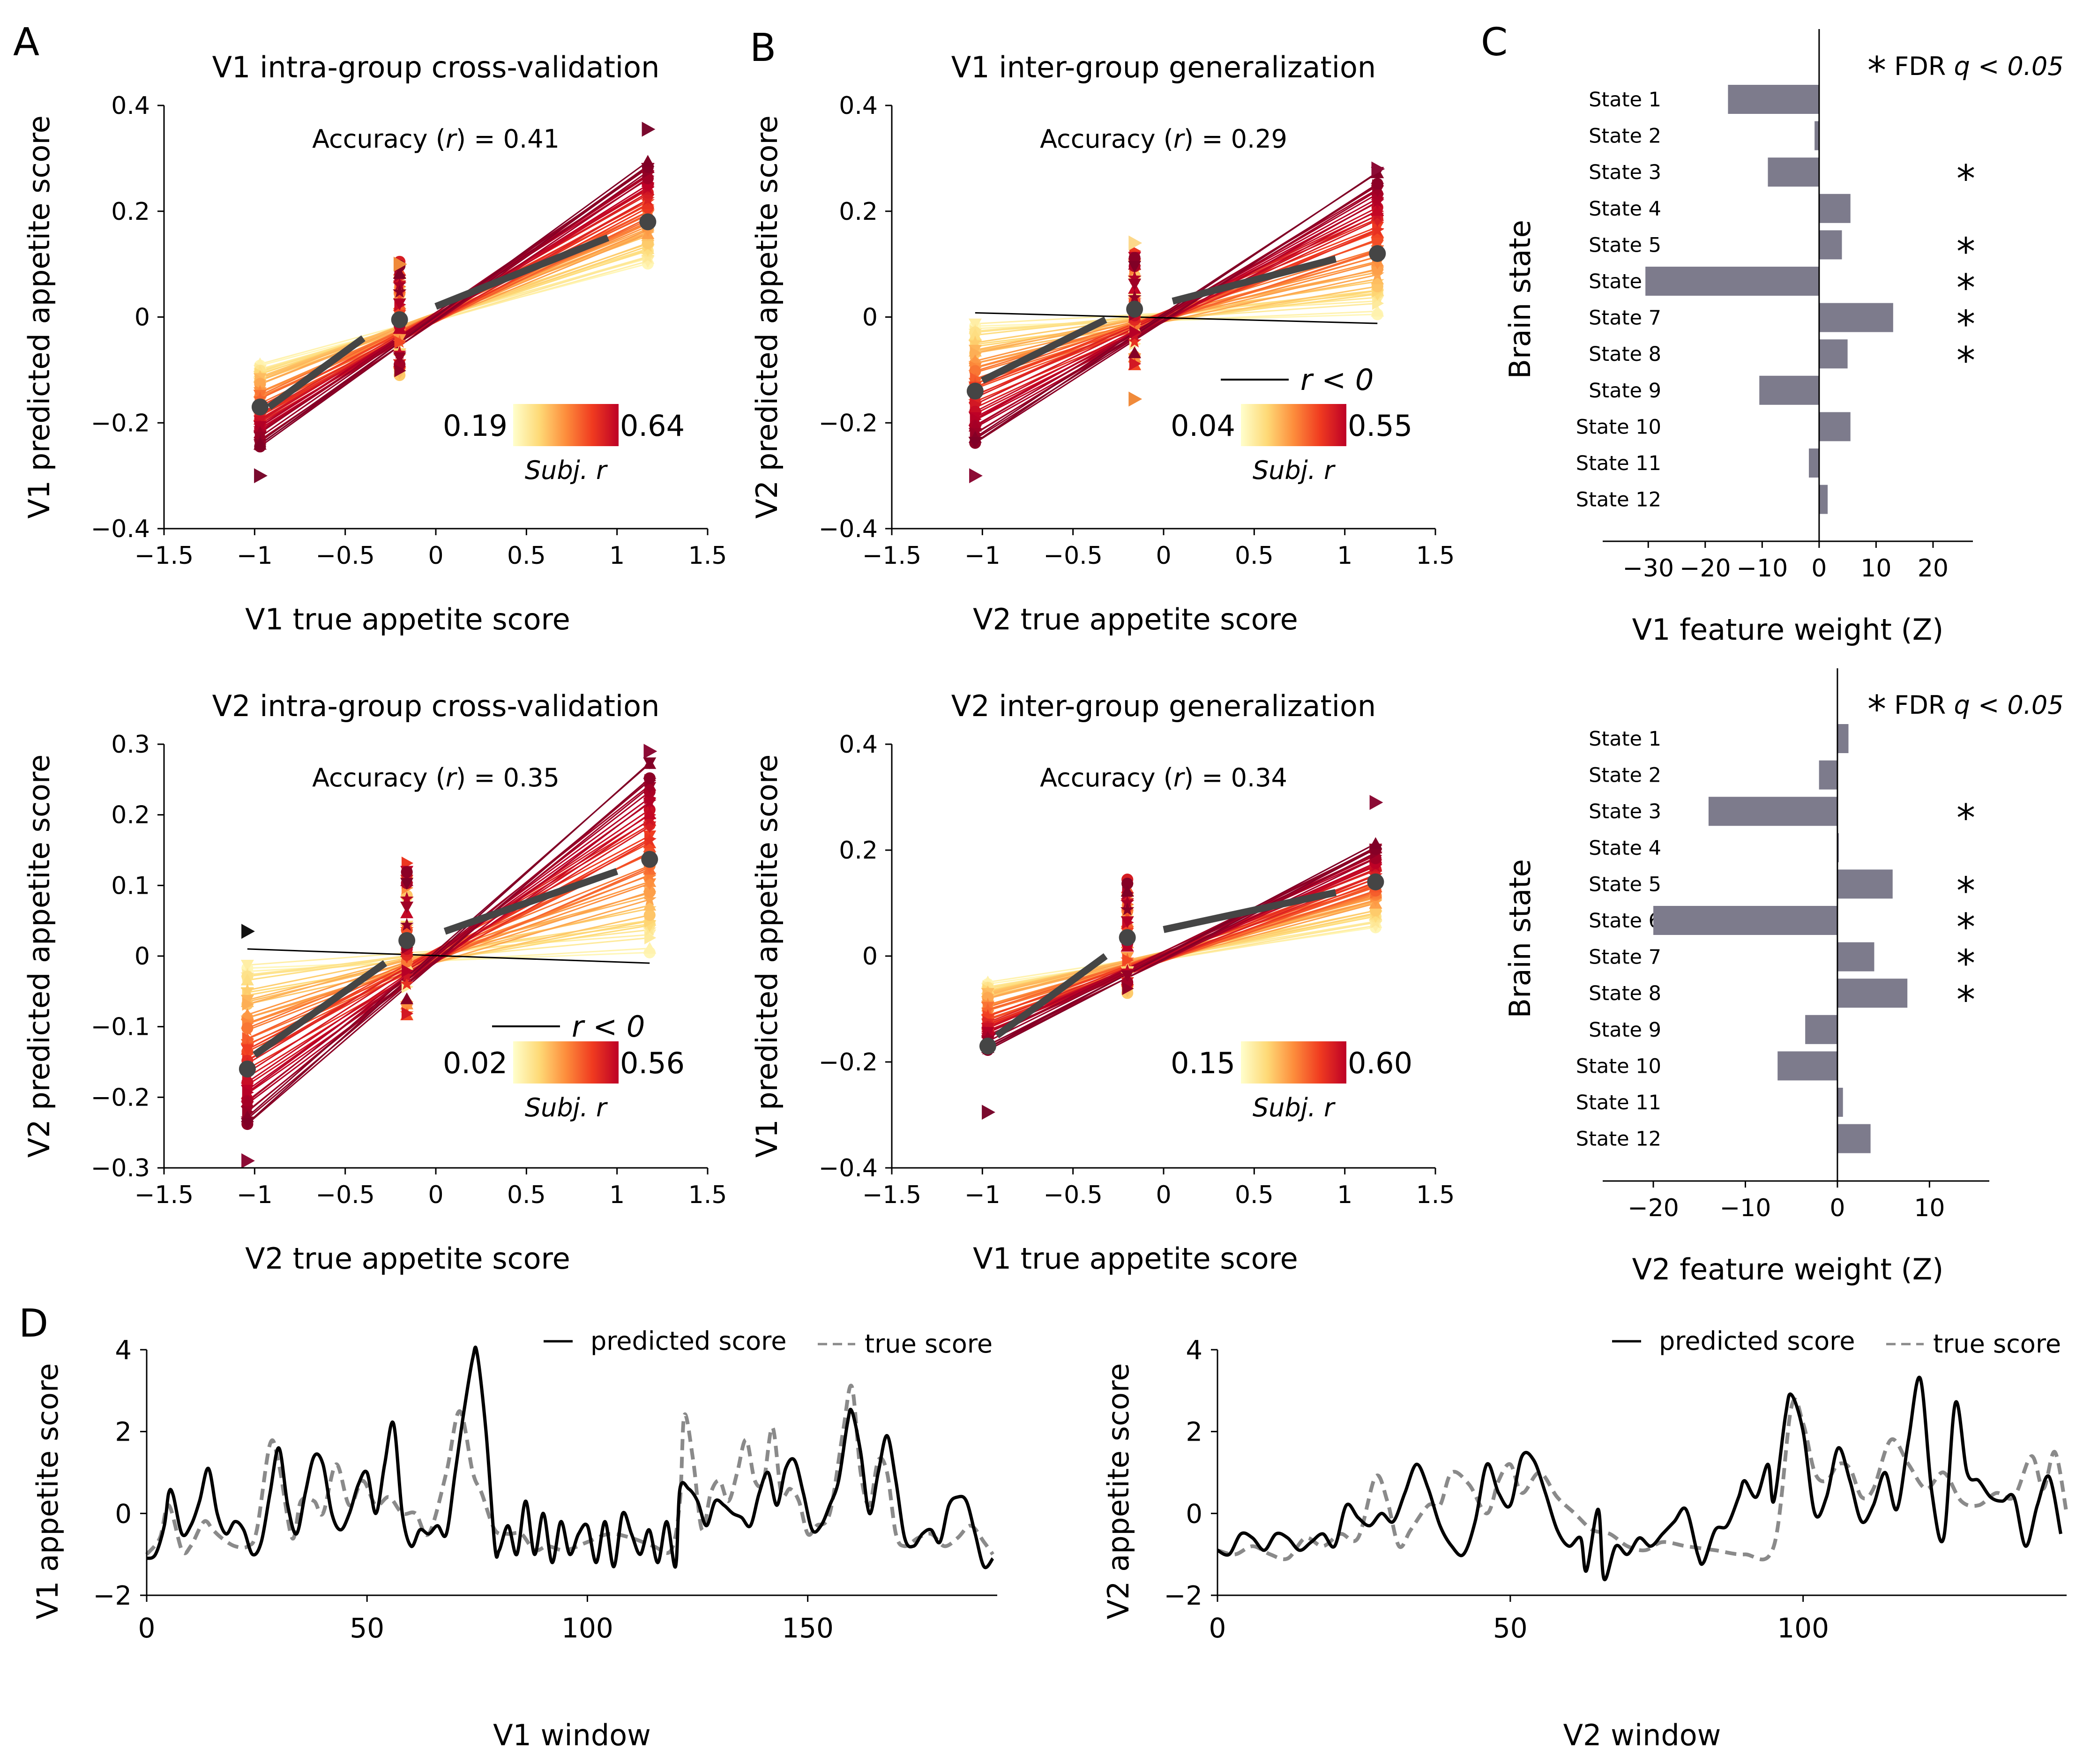 The width and height of the screenshot is (2076, 1764). Describe the element at coordinates (767, 317) in the screenshot. I see `y-axis-label: V2 predicted appetite score` at that location.